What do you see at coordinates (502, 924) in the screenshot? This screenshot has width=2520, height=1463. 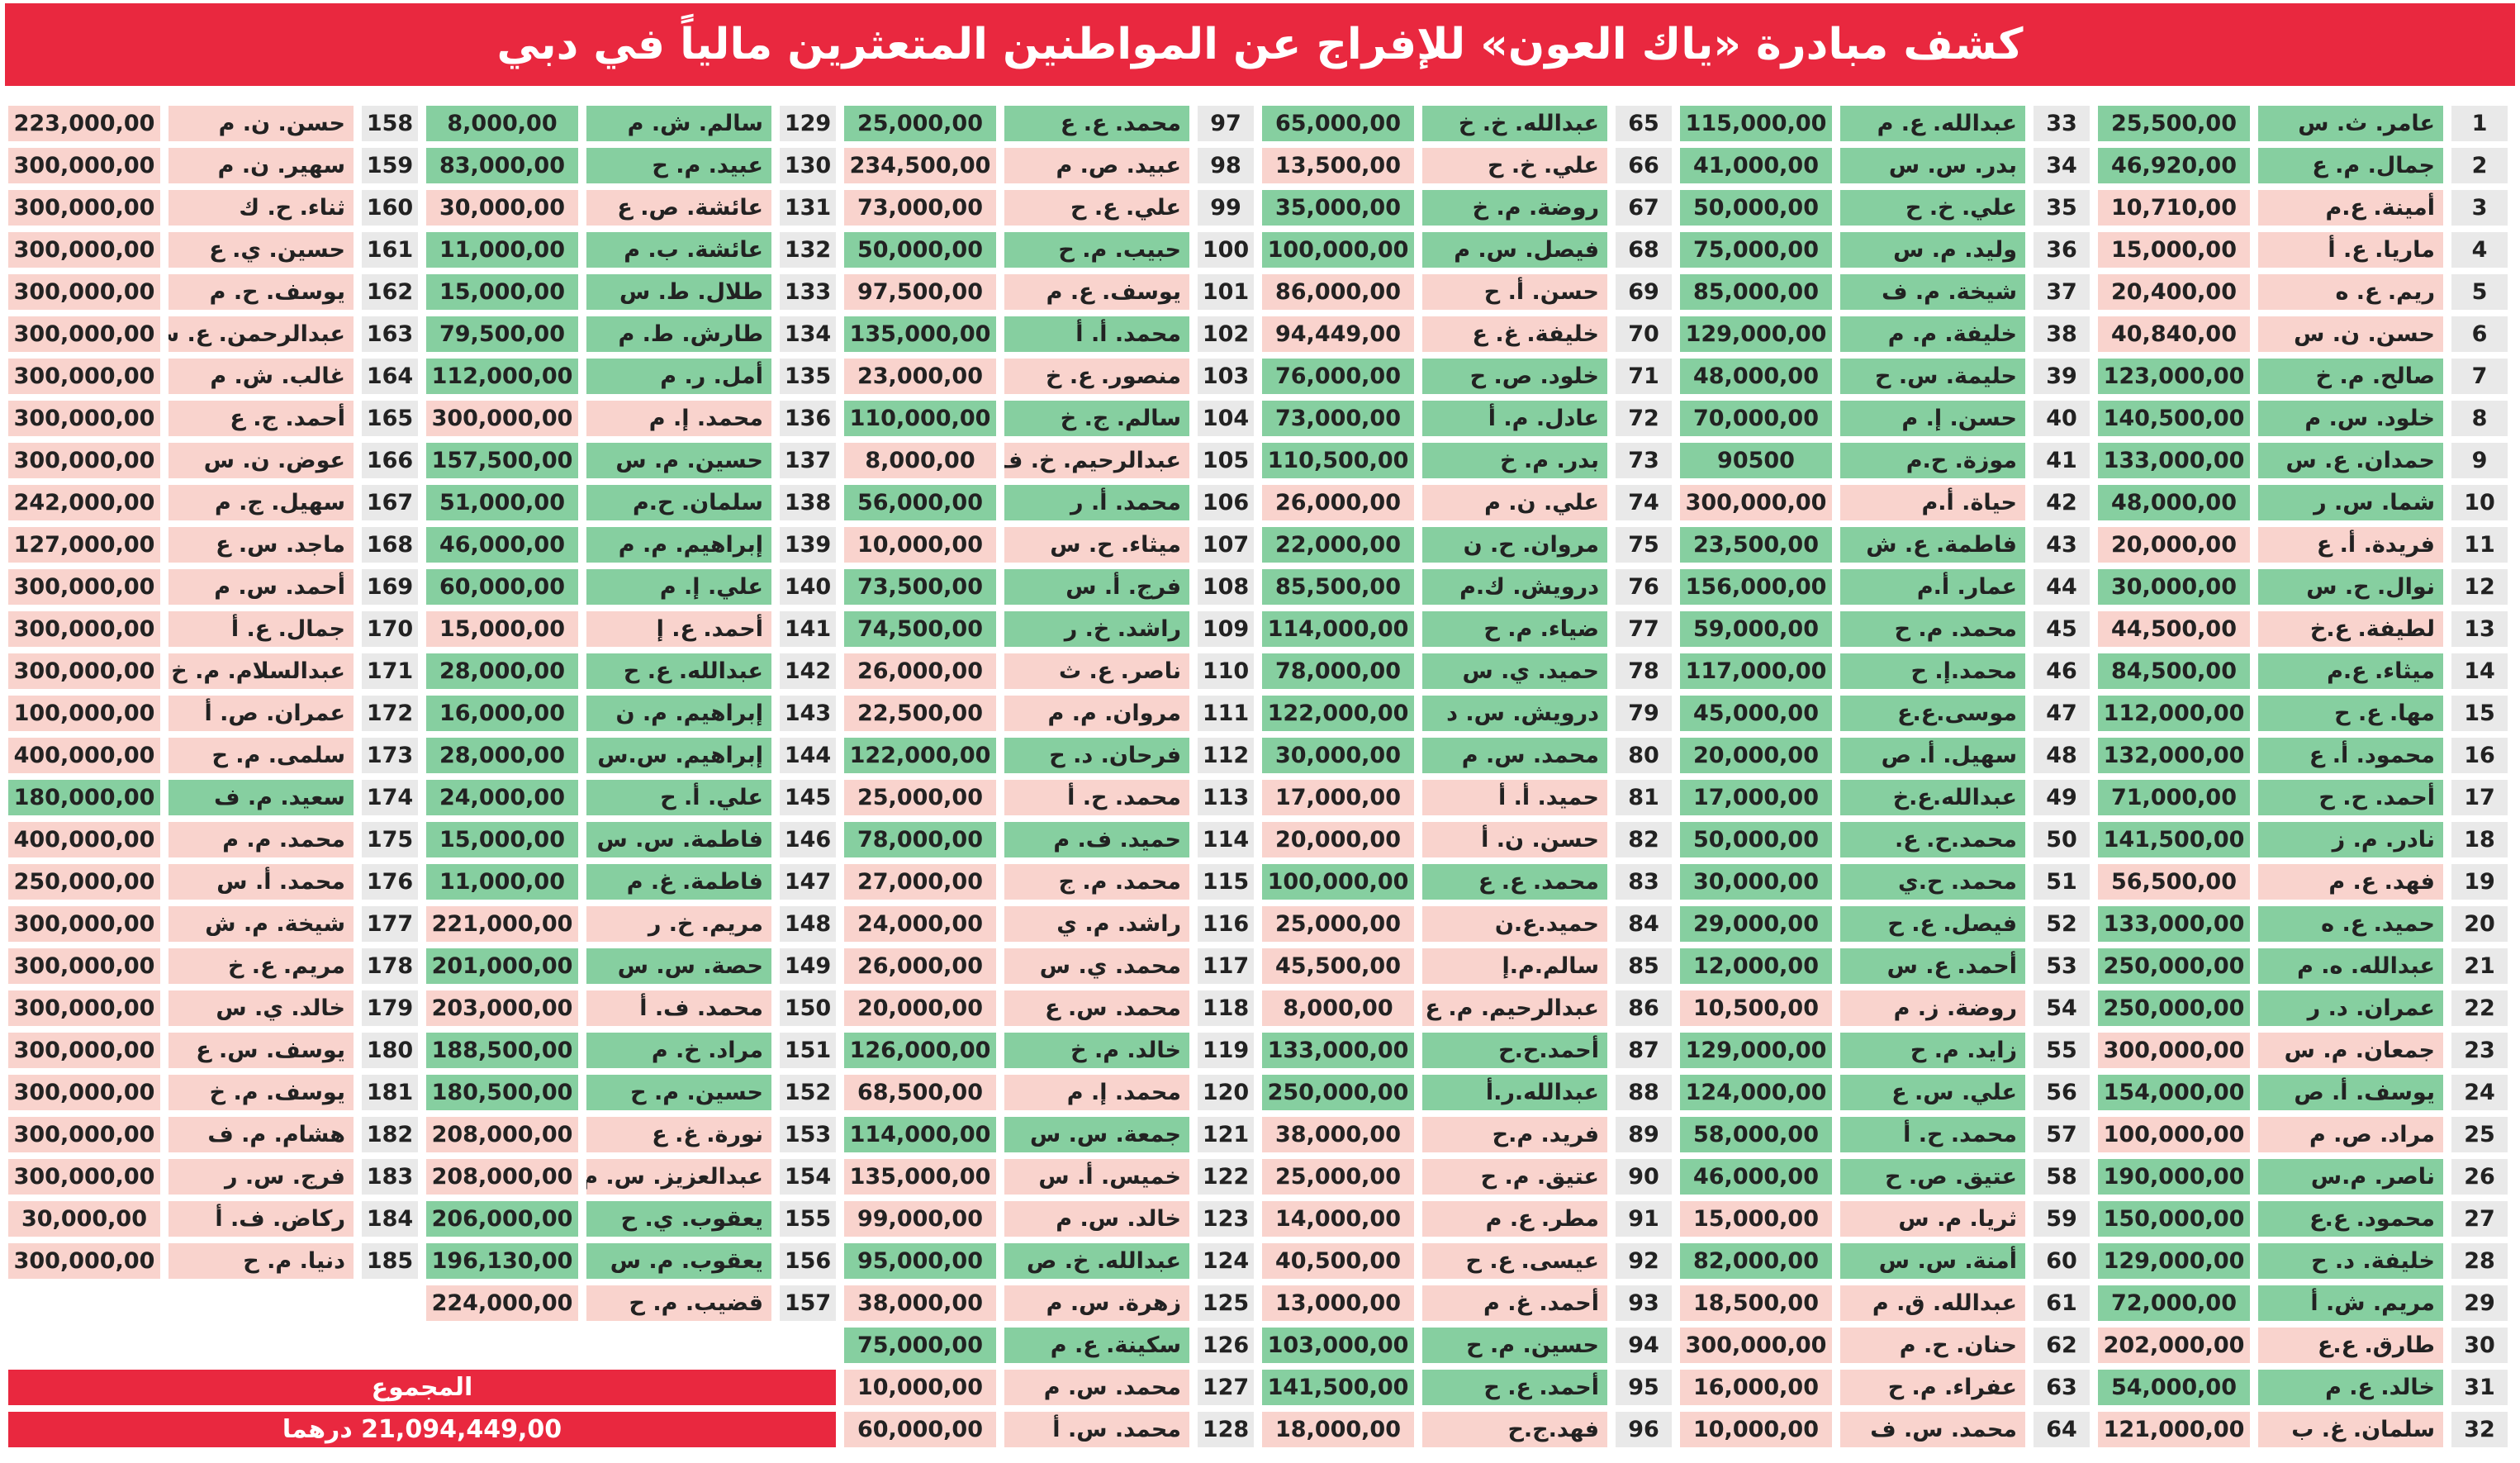 I see `amount-cell: 221,000,00` at bounding box center [502, 924].